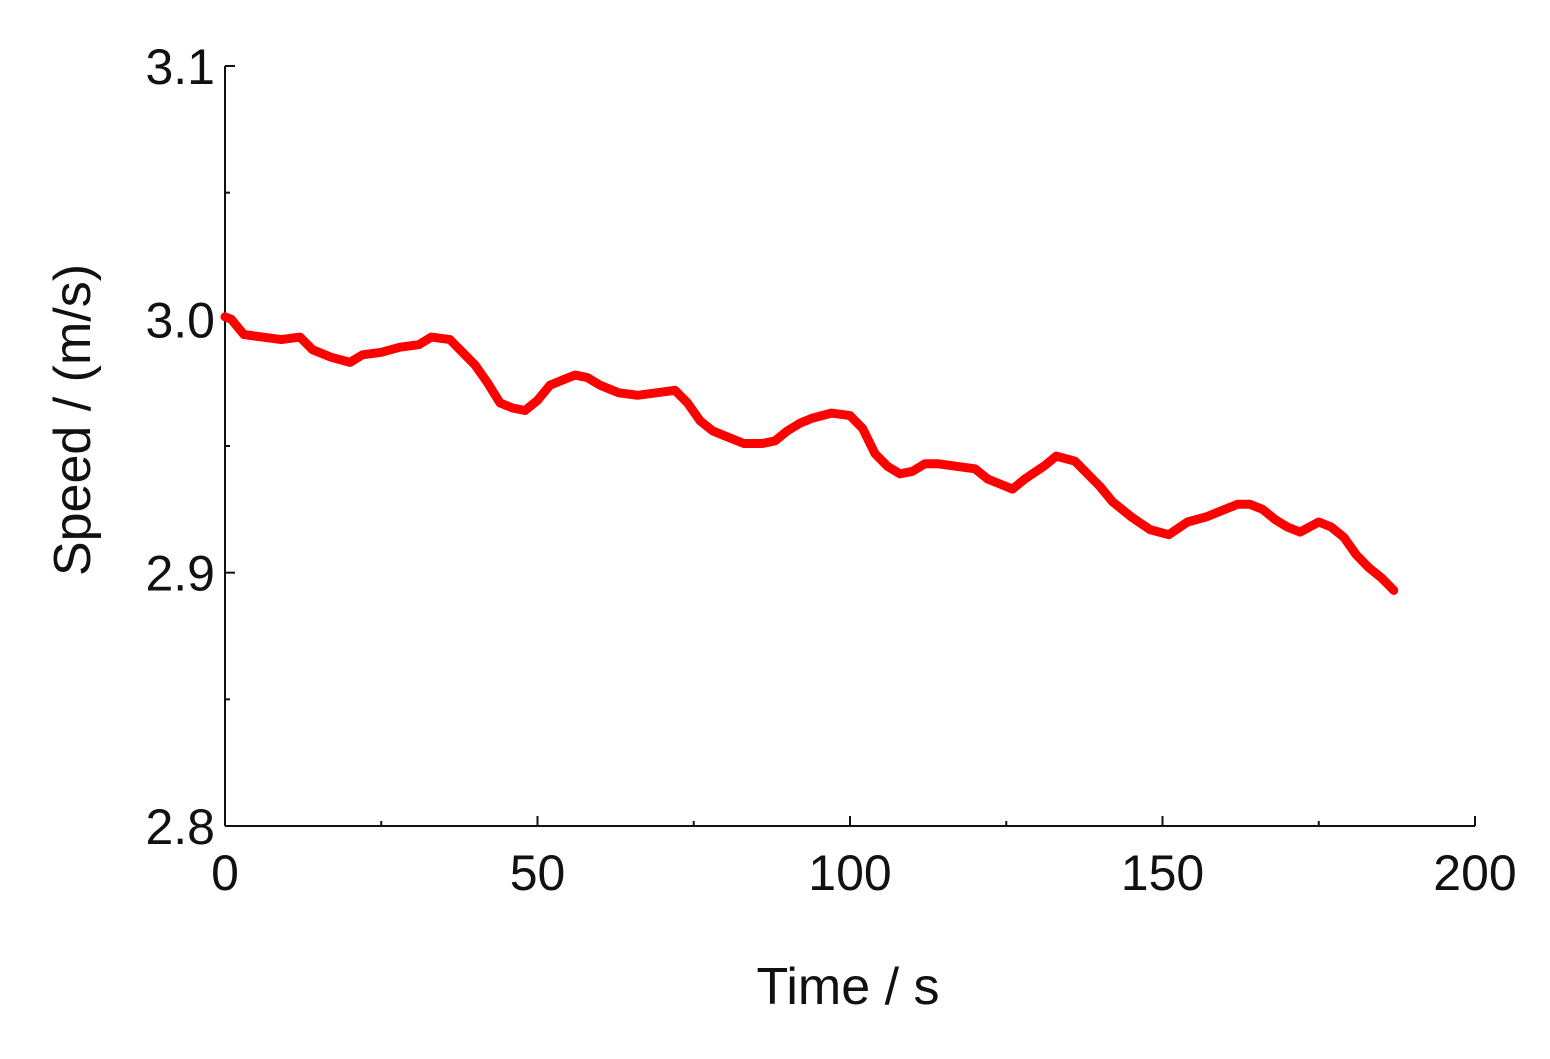  I want to click on x-tick-label: 100, so click(849, 873).